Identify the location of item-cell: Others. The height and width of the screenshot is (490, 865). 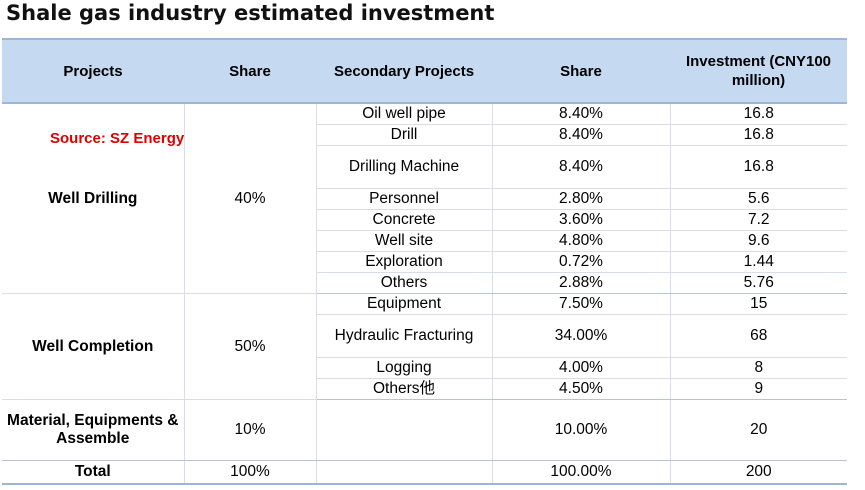
(404, 283).